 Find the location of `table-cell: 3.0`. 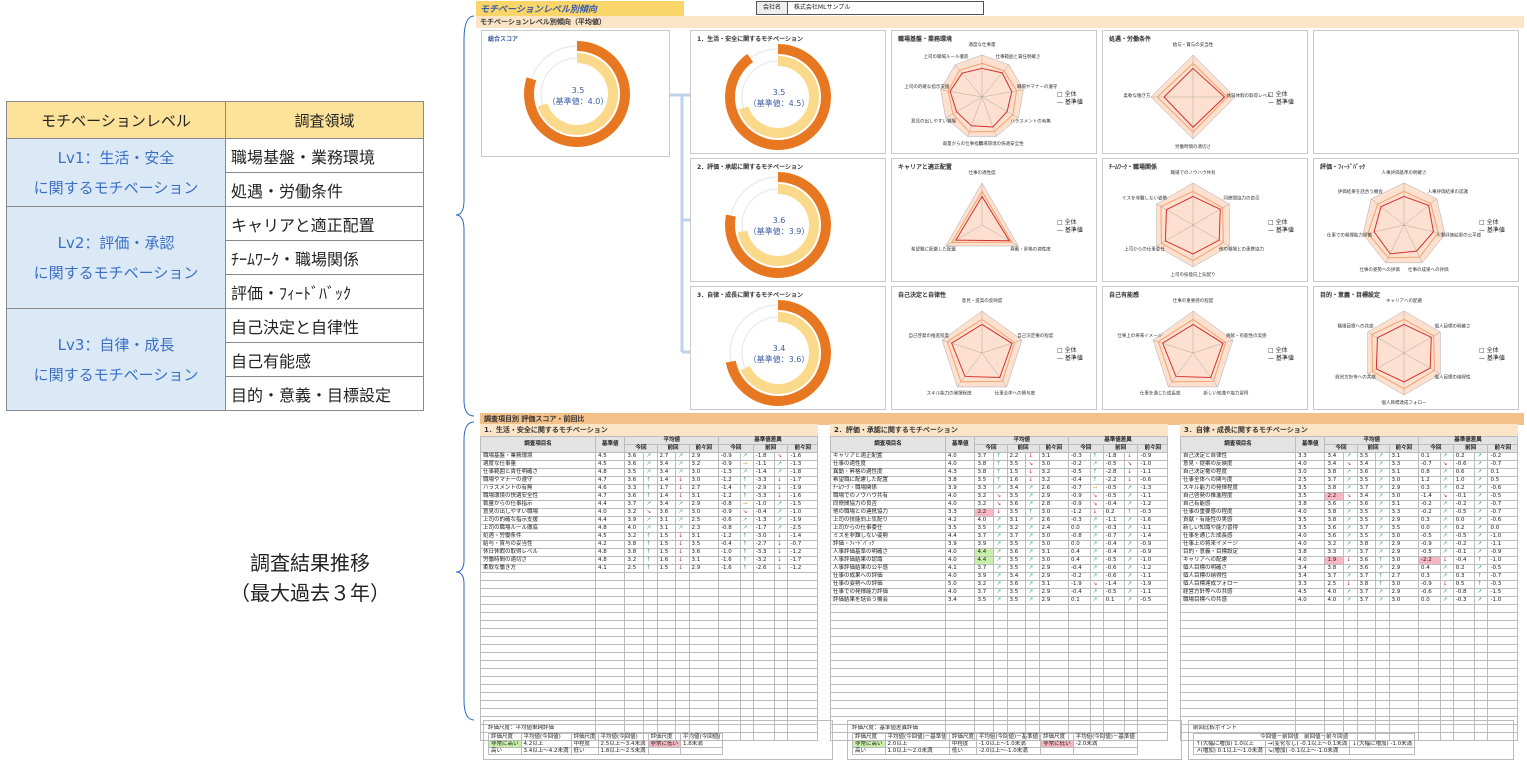

table-cell: 3.0 is located at coordinates (1054, 464).